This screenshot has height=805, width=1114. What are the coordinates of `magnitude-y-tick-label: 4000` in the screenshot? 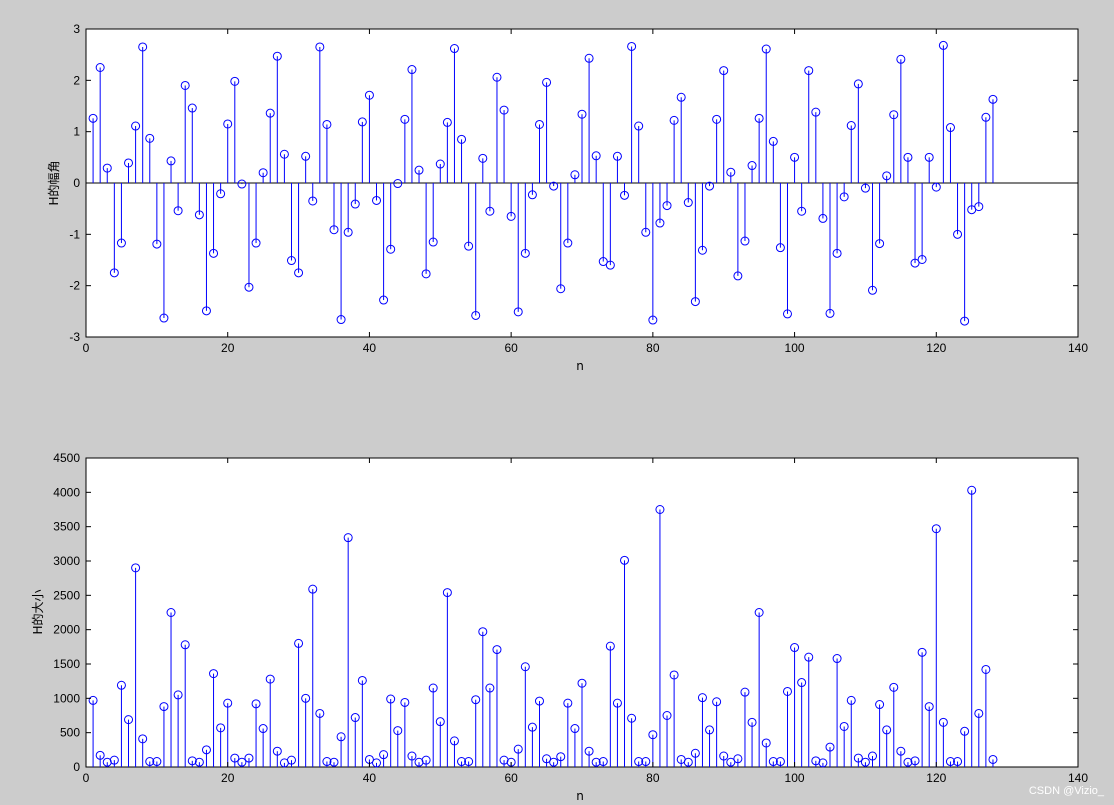 It's located at (66, 492).